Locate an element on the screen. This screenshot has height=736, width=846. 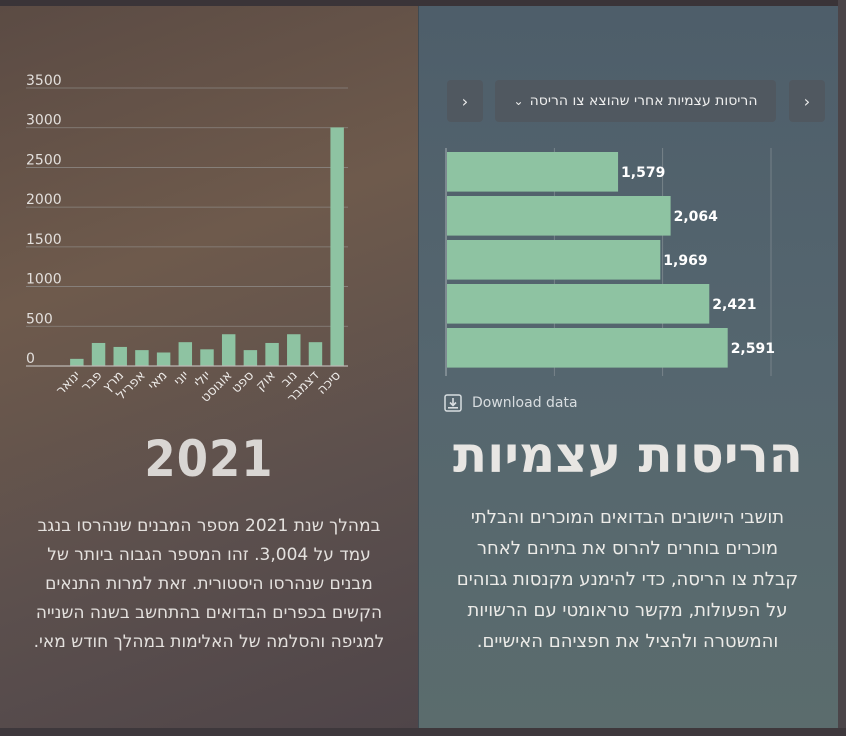
prev-arrow-button: › is located at coordinates (807, 101).